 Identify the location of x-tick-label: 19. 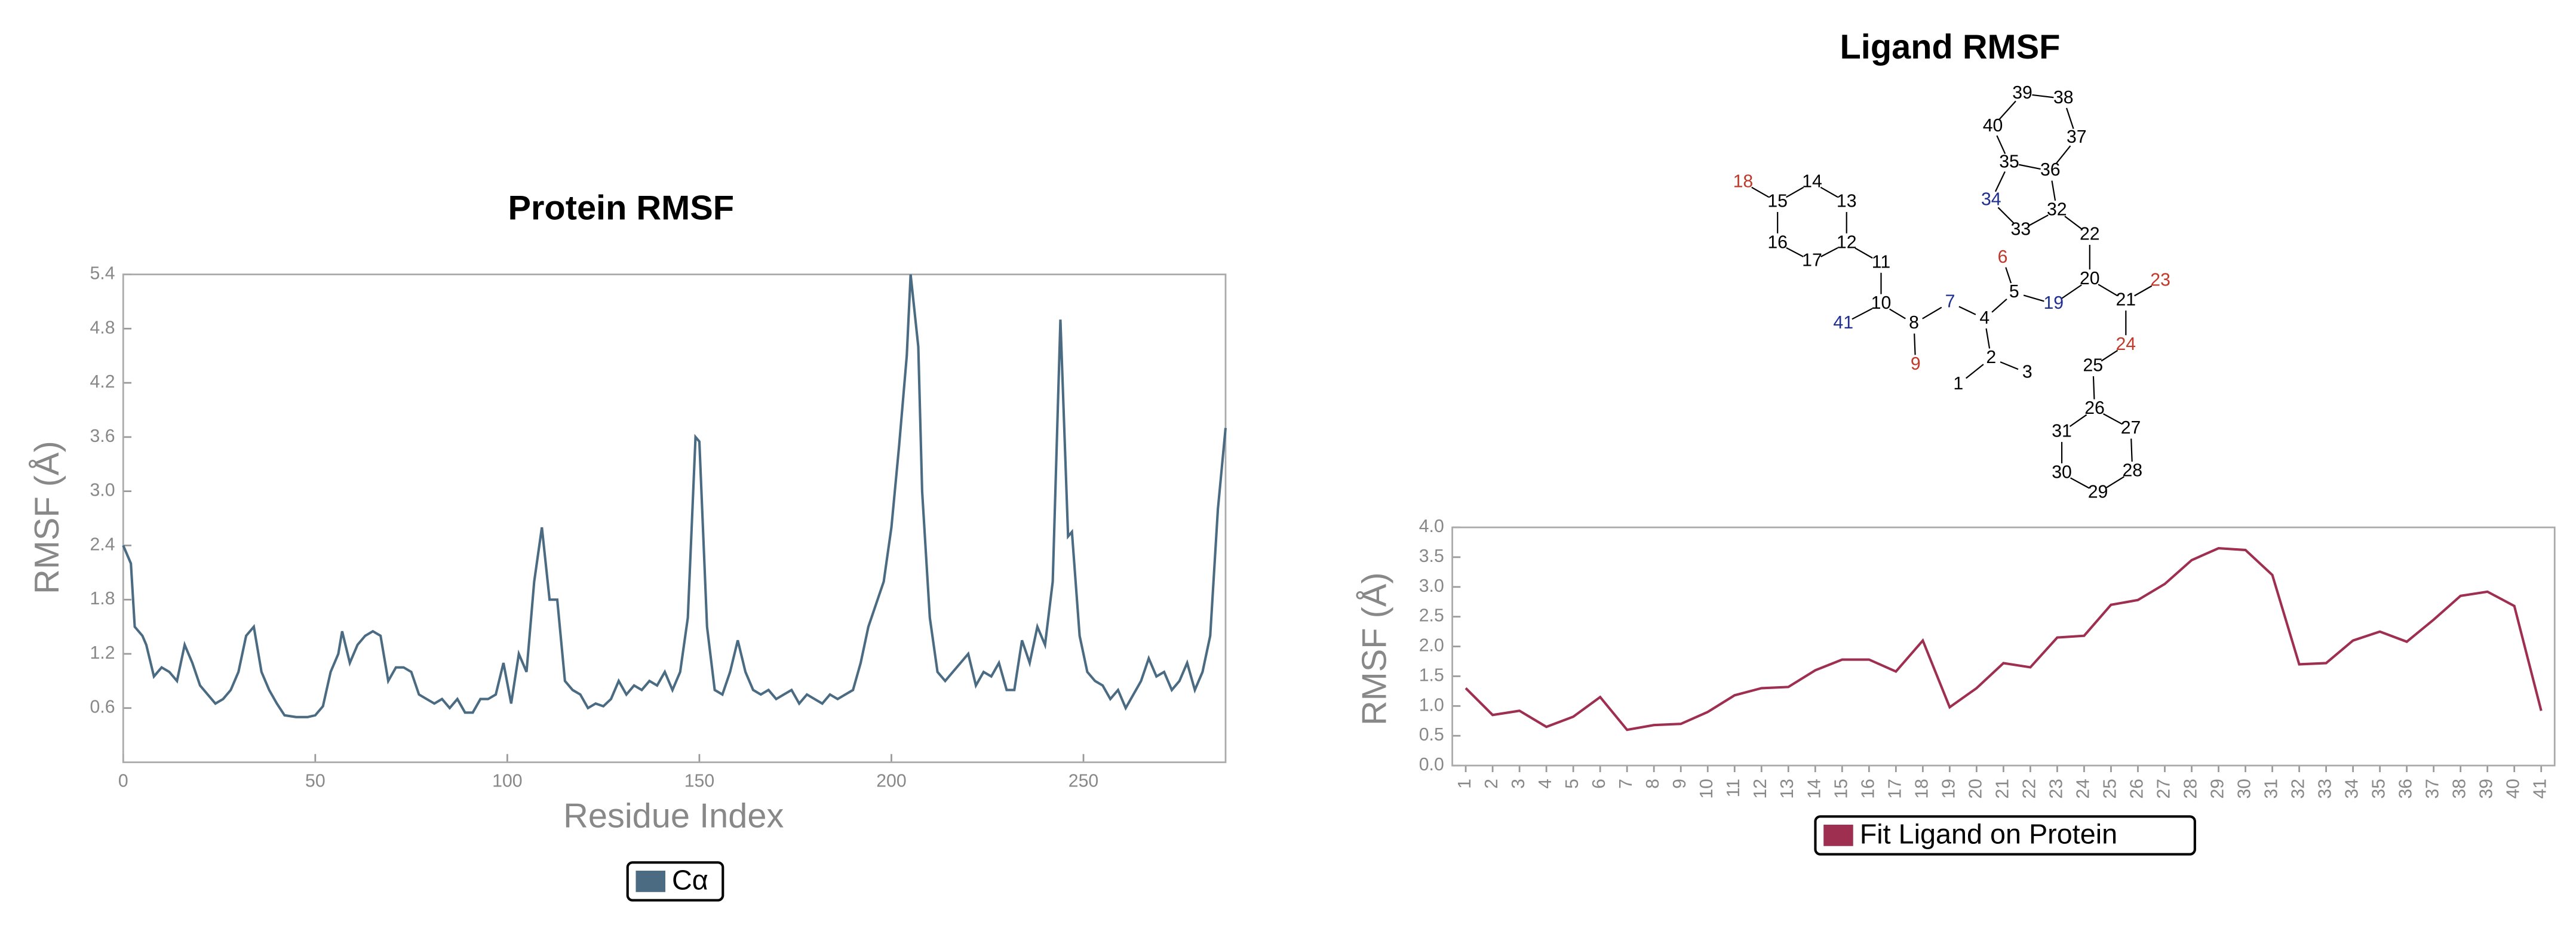
(1948, 789).